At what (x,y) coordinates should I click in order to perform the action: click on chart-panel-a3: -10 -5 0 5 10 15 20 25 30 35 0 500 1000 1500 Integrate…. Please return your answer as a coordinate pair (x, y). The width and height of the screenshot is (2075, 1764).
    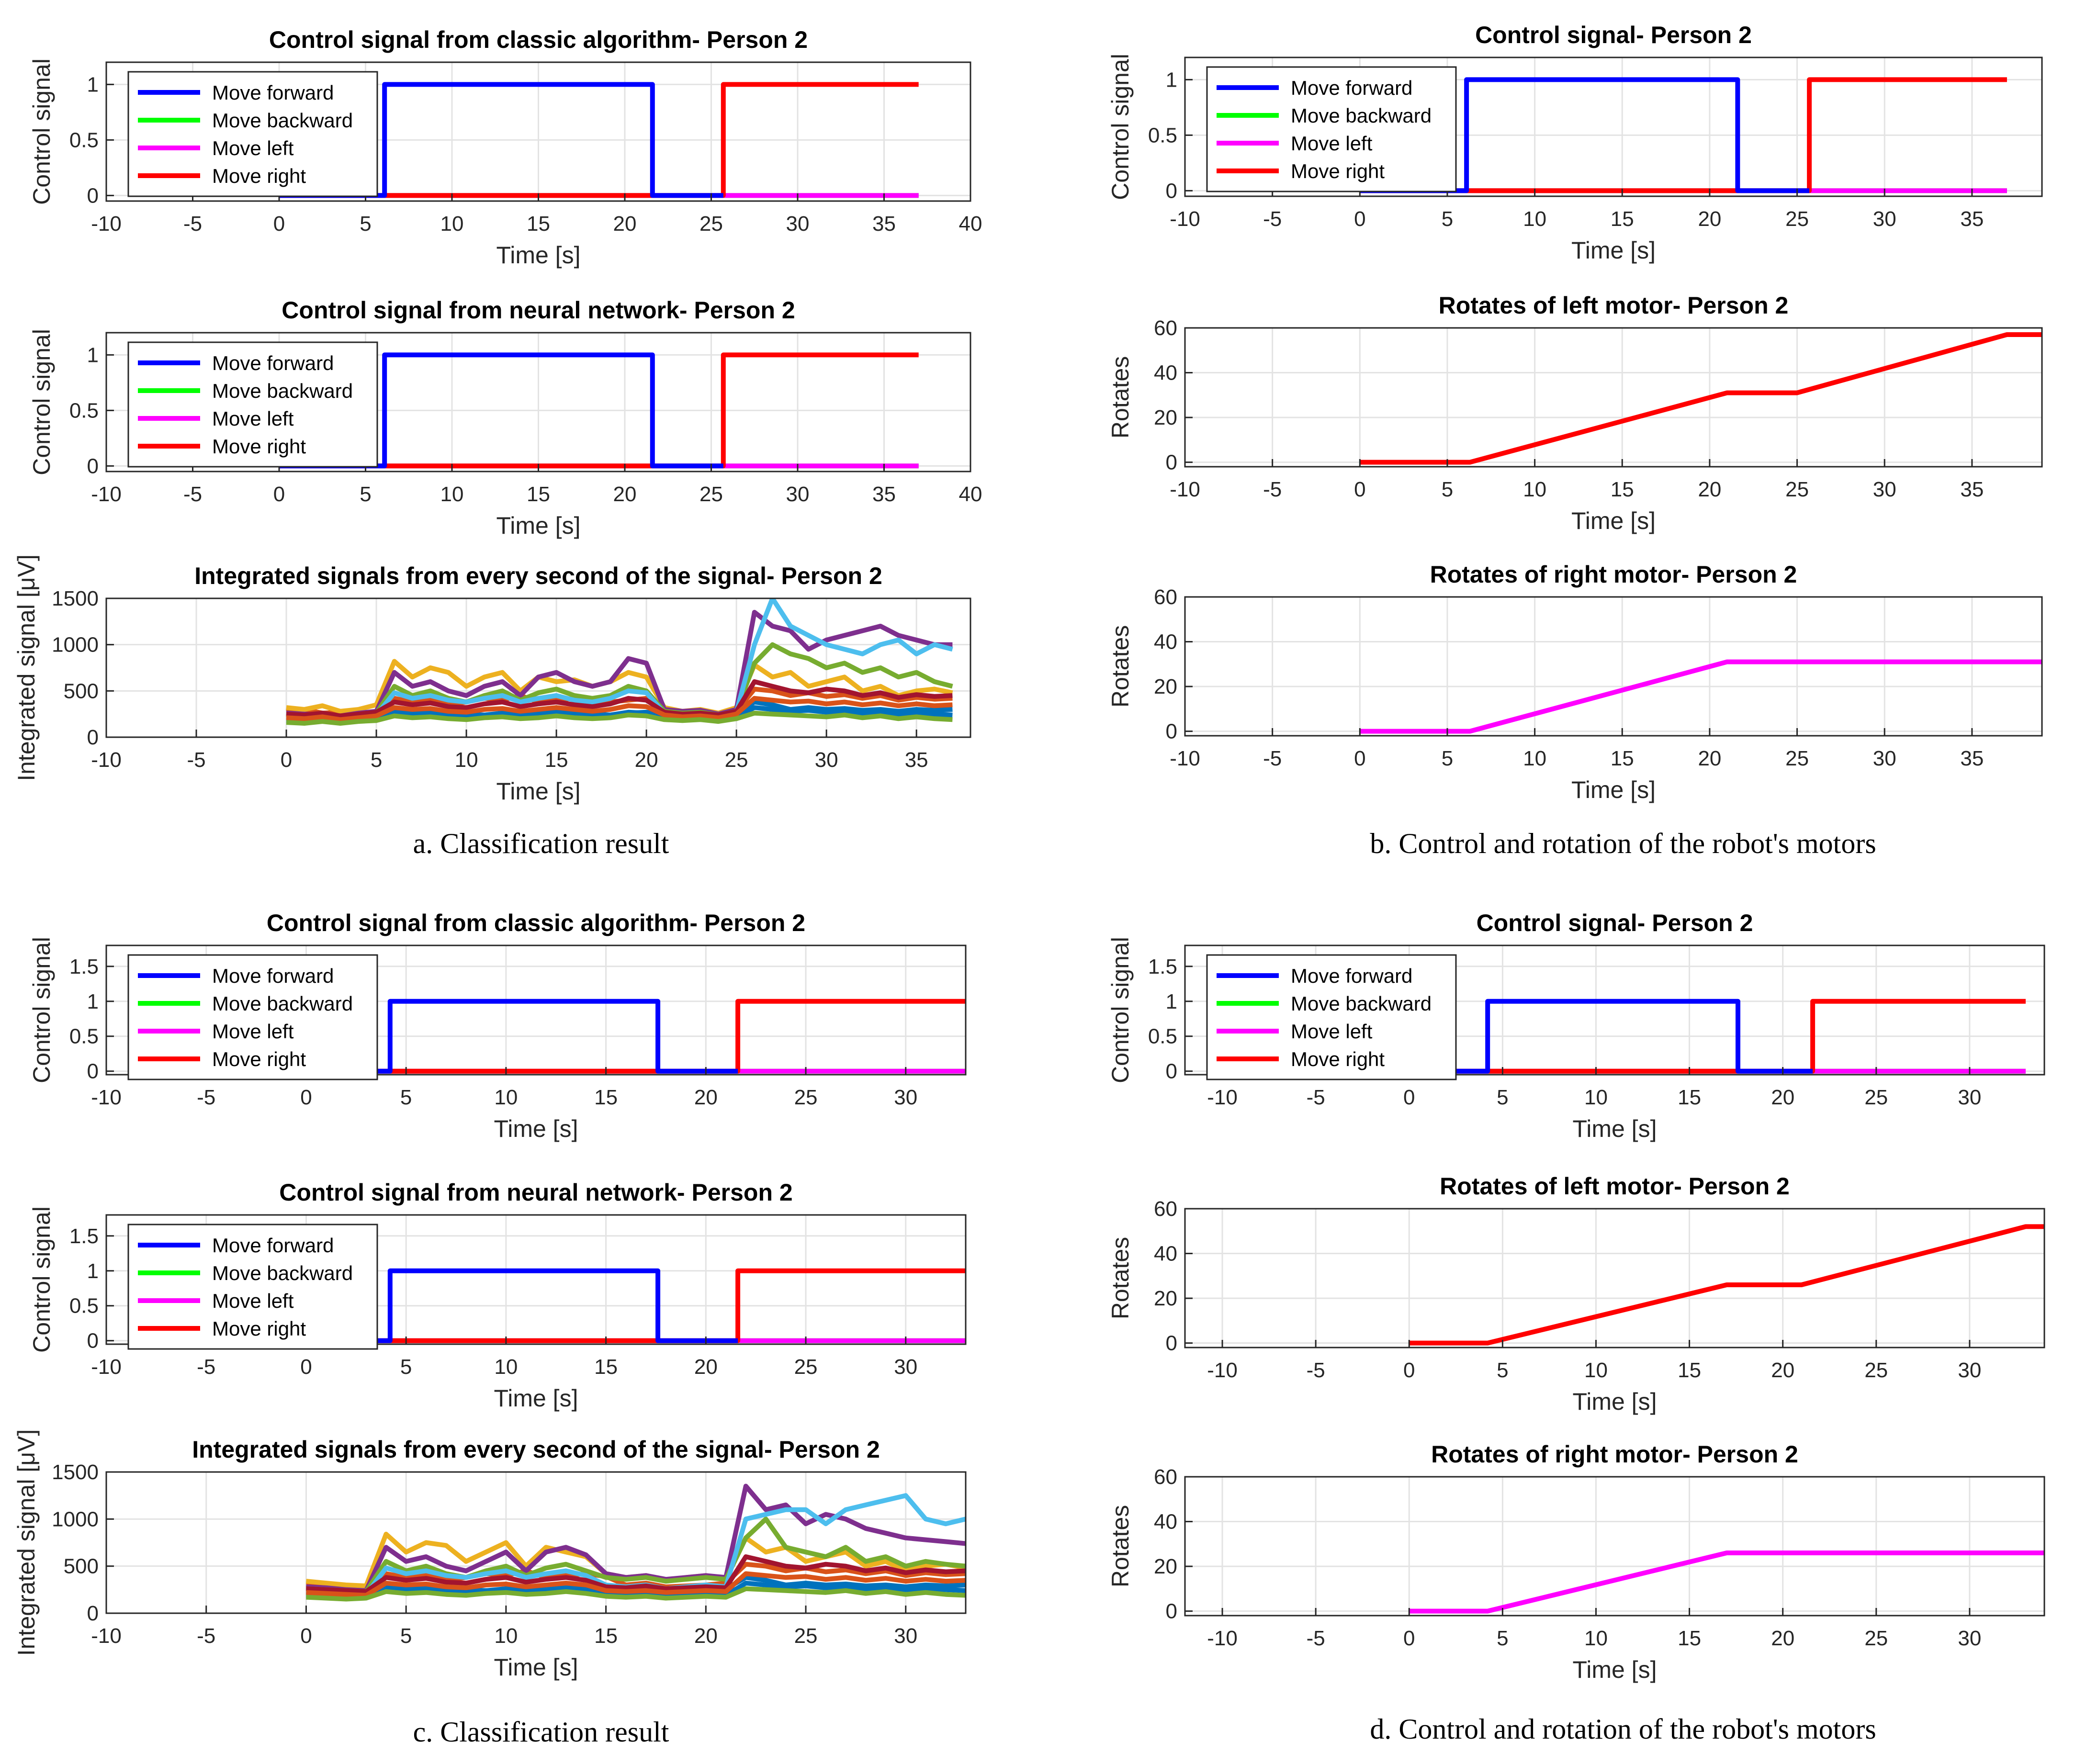
    Looking at the image, I should click on (492, 680).